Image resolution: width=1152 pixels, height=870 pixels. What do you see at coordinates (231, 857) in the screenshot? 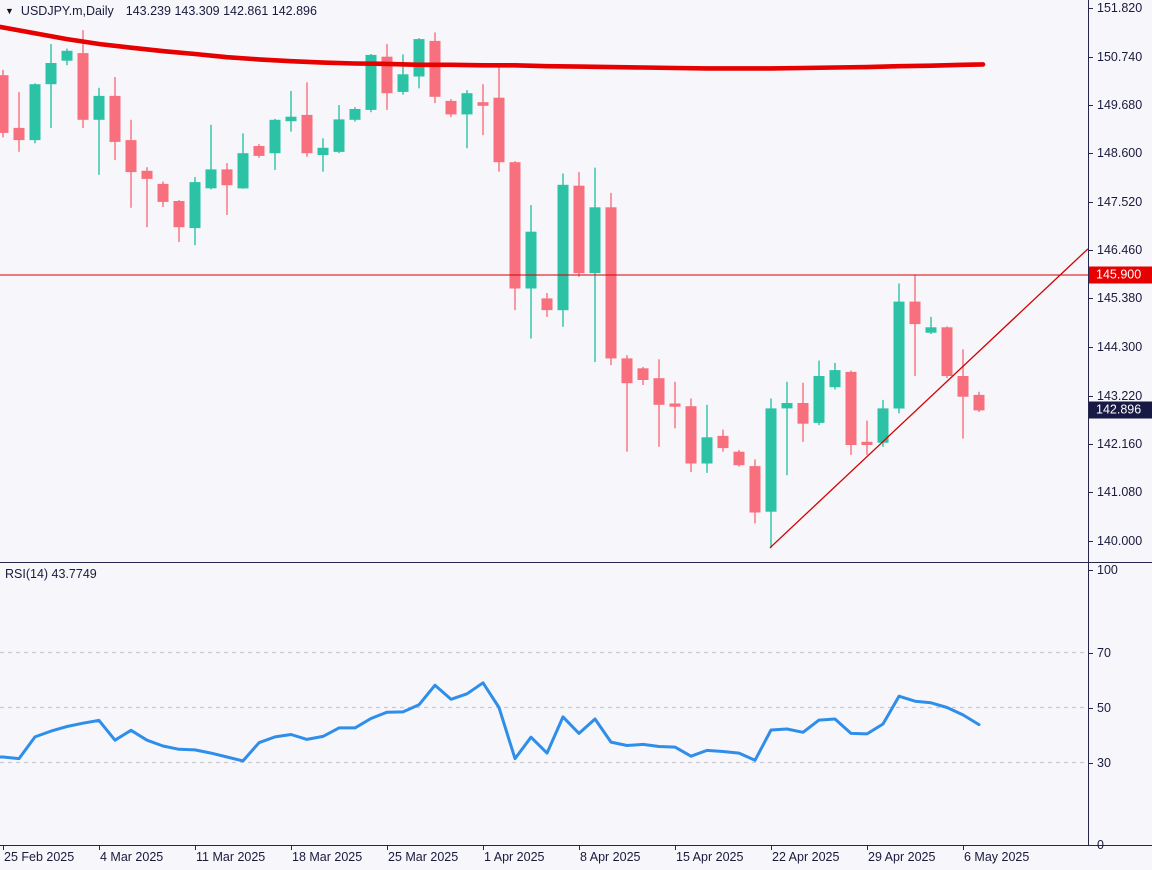
I see `date-axis-label: 11 Mar 2025` at bounding box center [231, 857].